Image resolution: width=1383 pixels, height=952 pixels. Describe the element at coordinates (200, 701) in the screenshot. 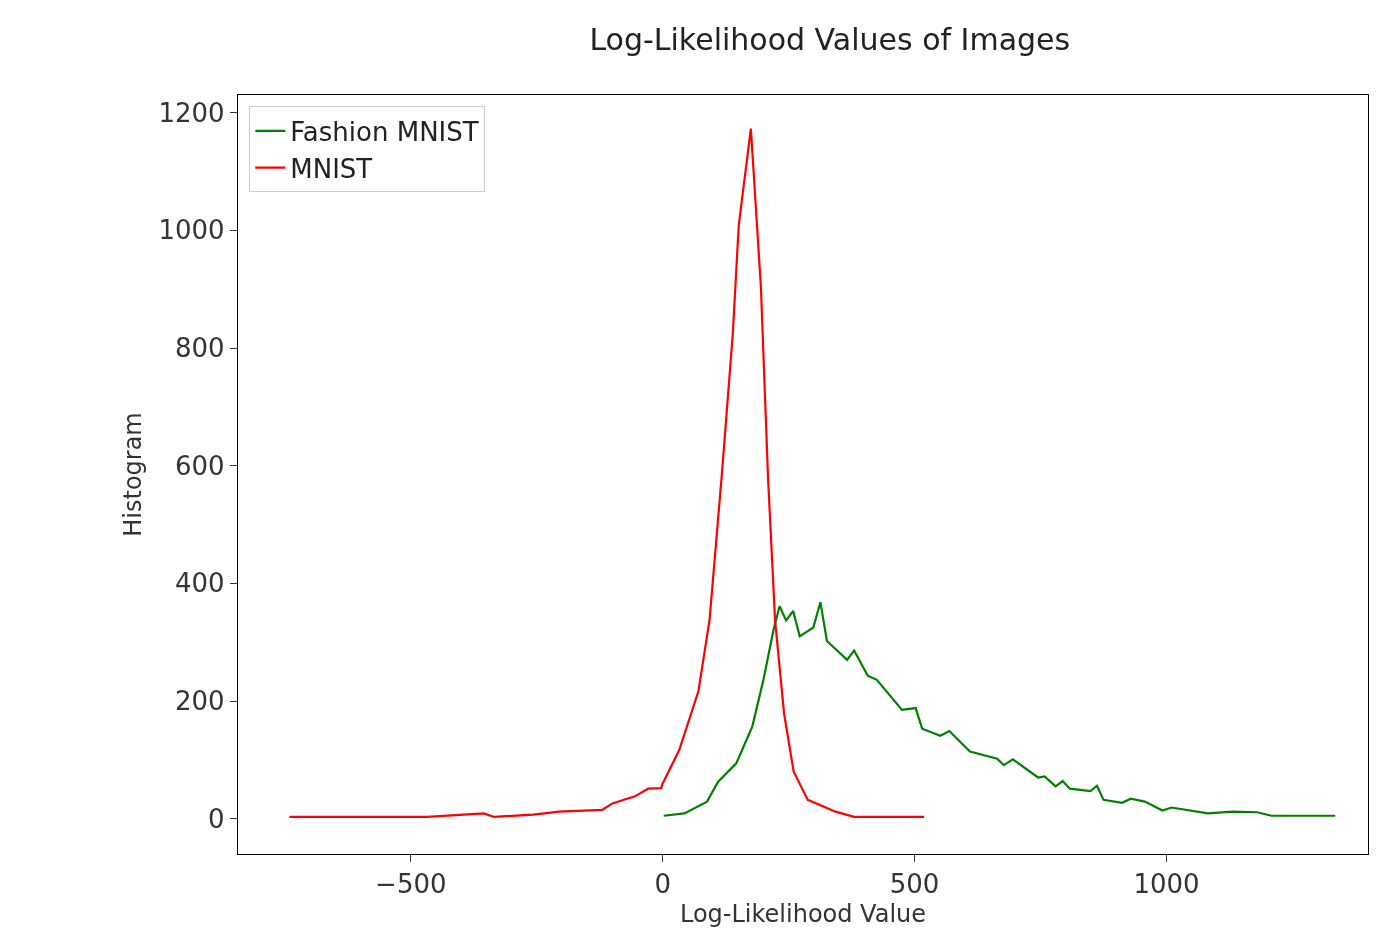

I see `y-tick-label: 200` at that location.